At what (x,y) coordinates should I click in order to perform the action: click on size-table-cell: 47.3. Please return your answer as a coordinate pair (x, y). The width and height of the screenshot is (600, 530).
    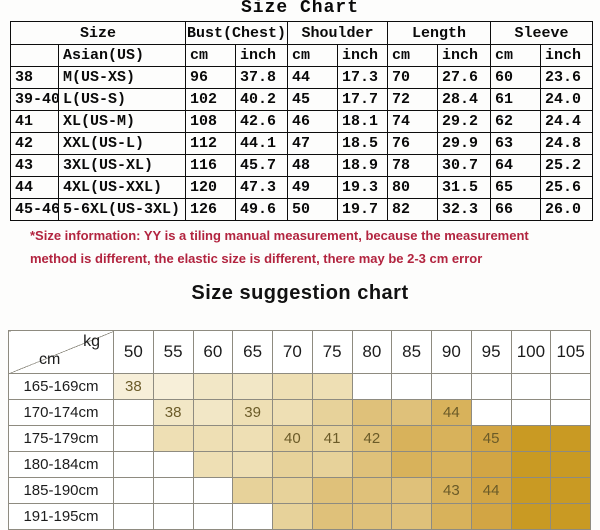
    Looking at the image, I should click on (262, 187).